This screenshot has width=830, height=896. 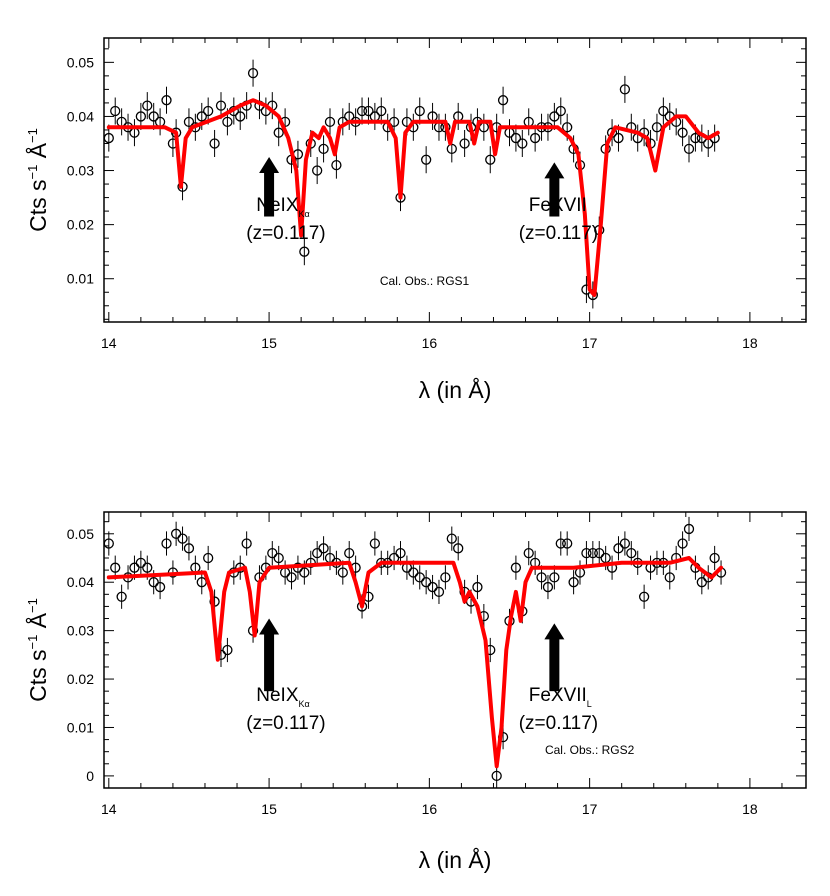 I want to click on line-label: FeXVIIL, so click(x=560, y=697).